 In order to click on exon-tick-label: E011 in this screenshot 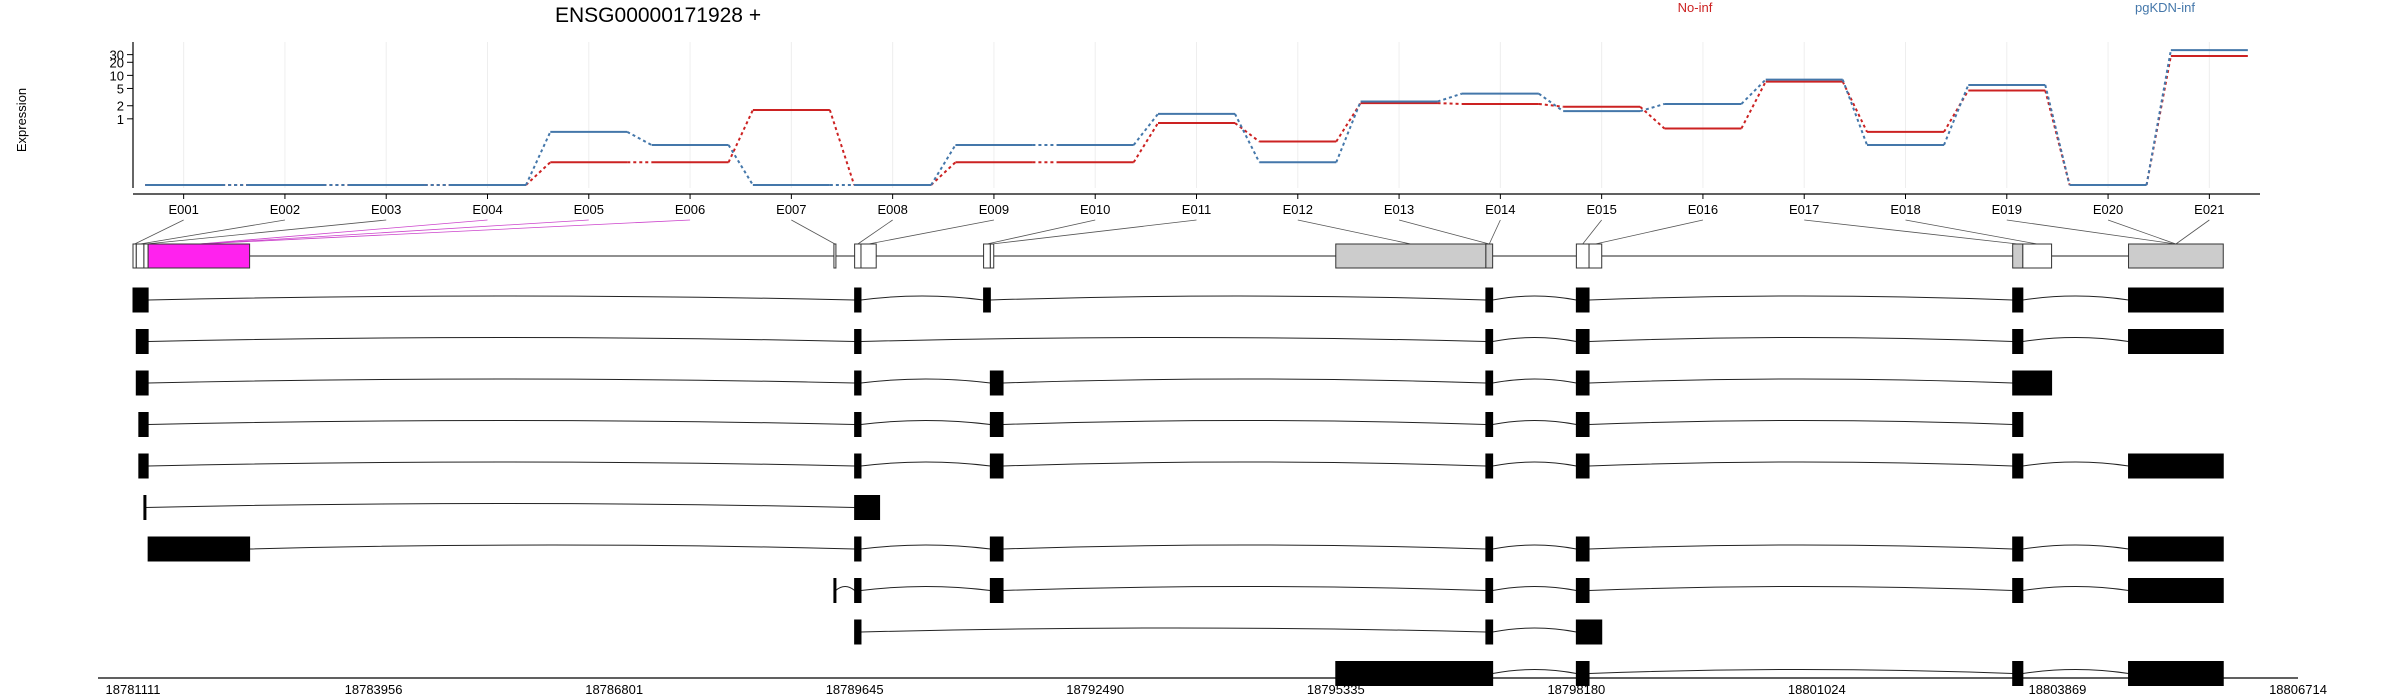, I will do `click(1196, 209)`.